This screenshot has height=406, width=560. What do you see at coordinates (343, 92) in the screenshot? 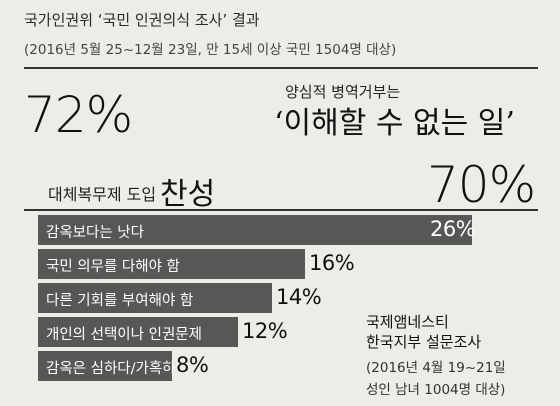
I see `stat-incomprehensible-label-line1: 양심적 병역거부는` at bounding box center [343, 92].